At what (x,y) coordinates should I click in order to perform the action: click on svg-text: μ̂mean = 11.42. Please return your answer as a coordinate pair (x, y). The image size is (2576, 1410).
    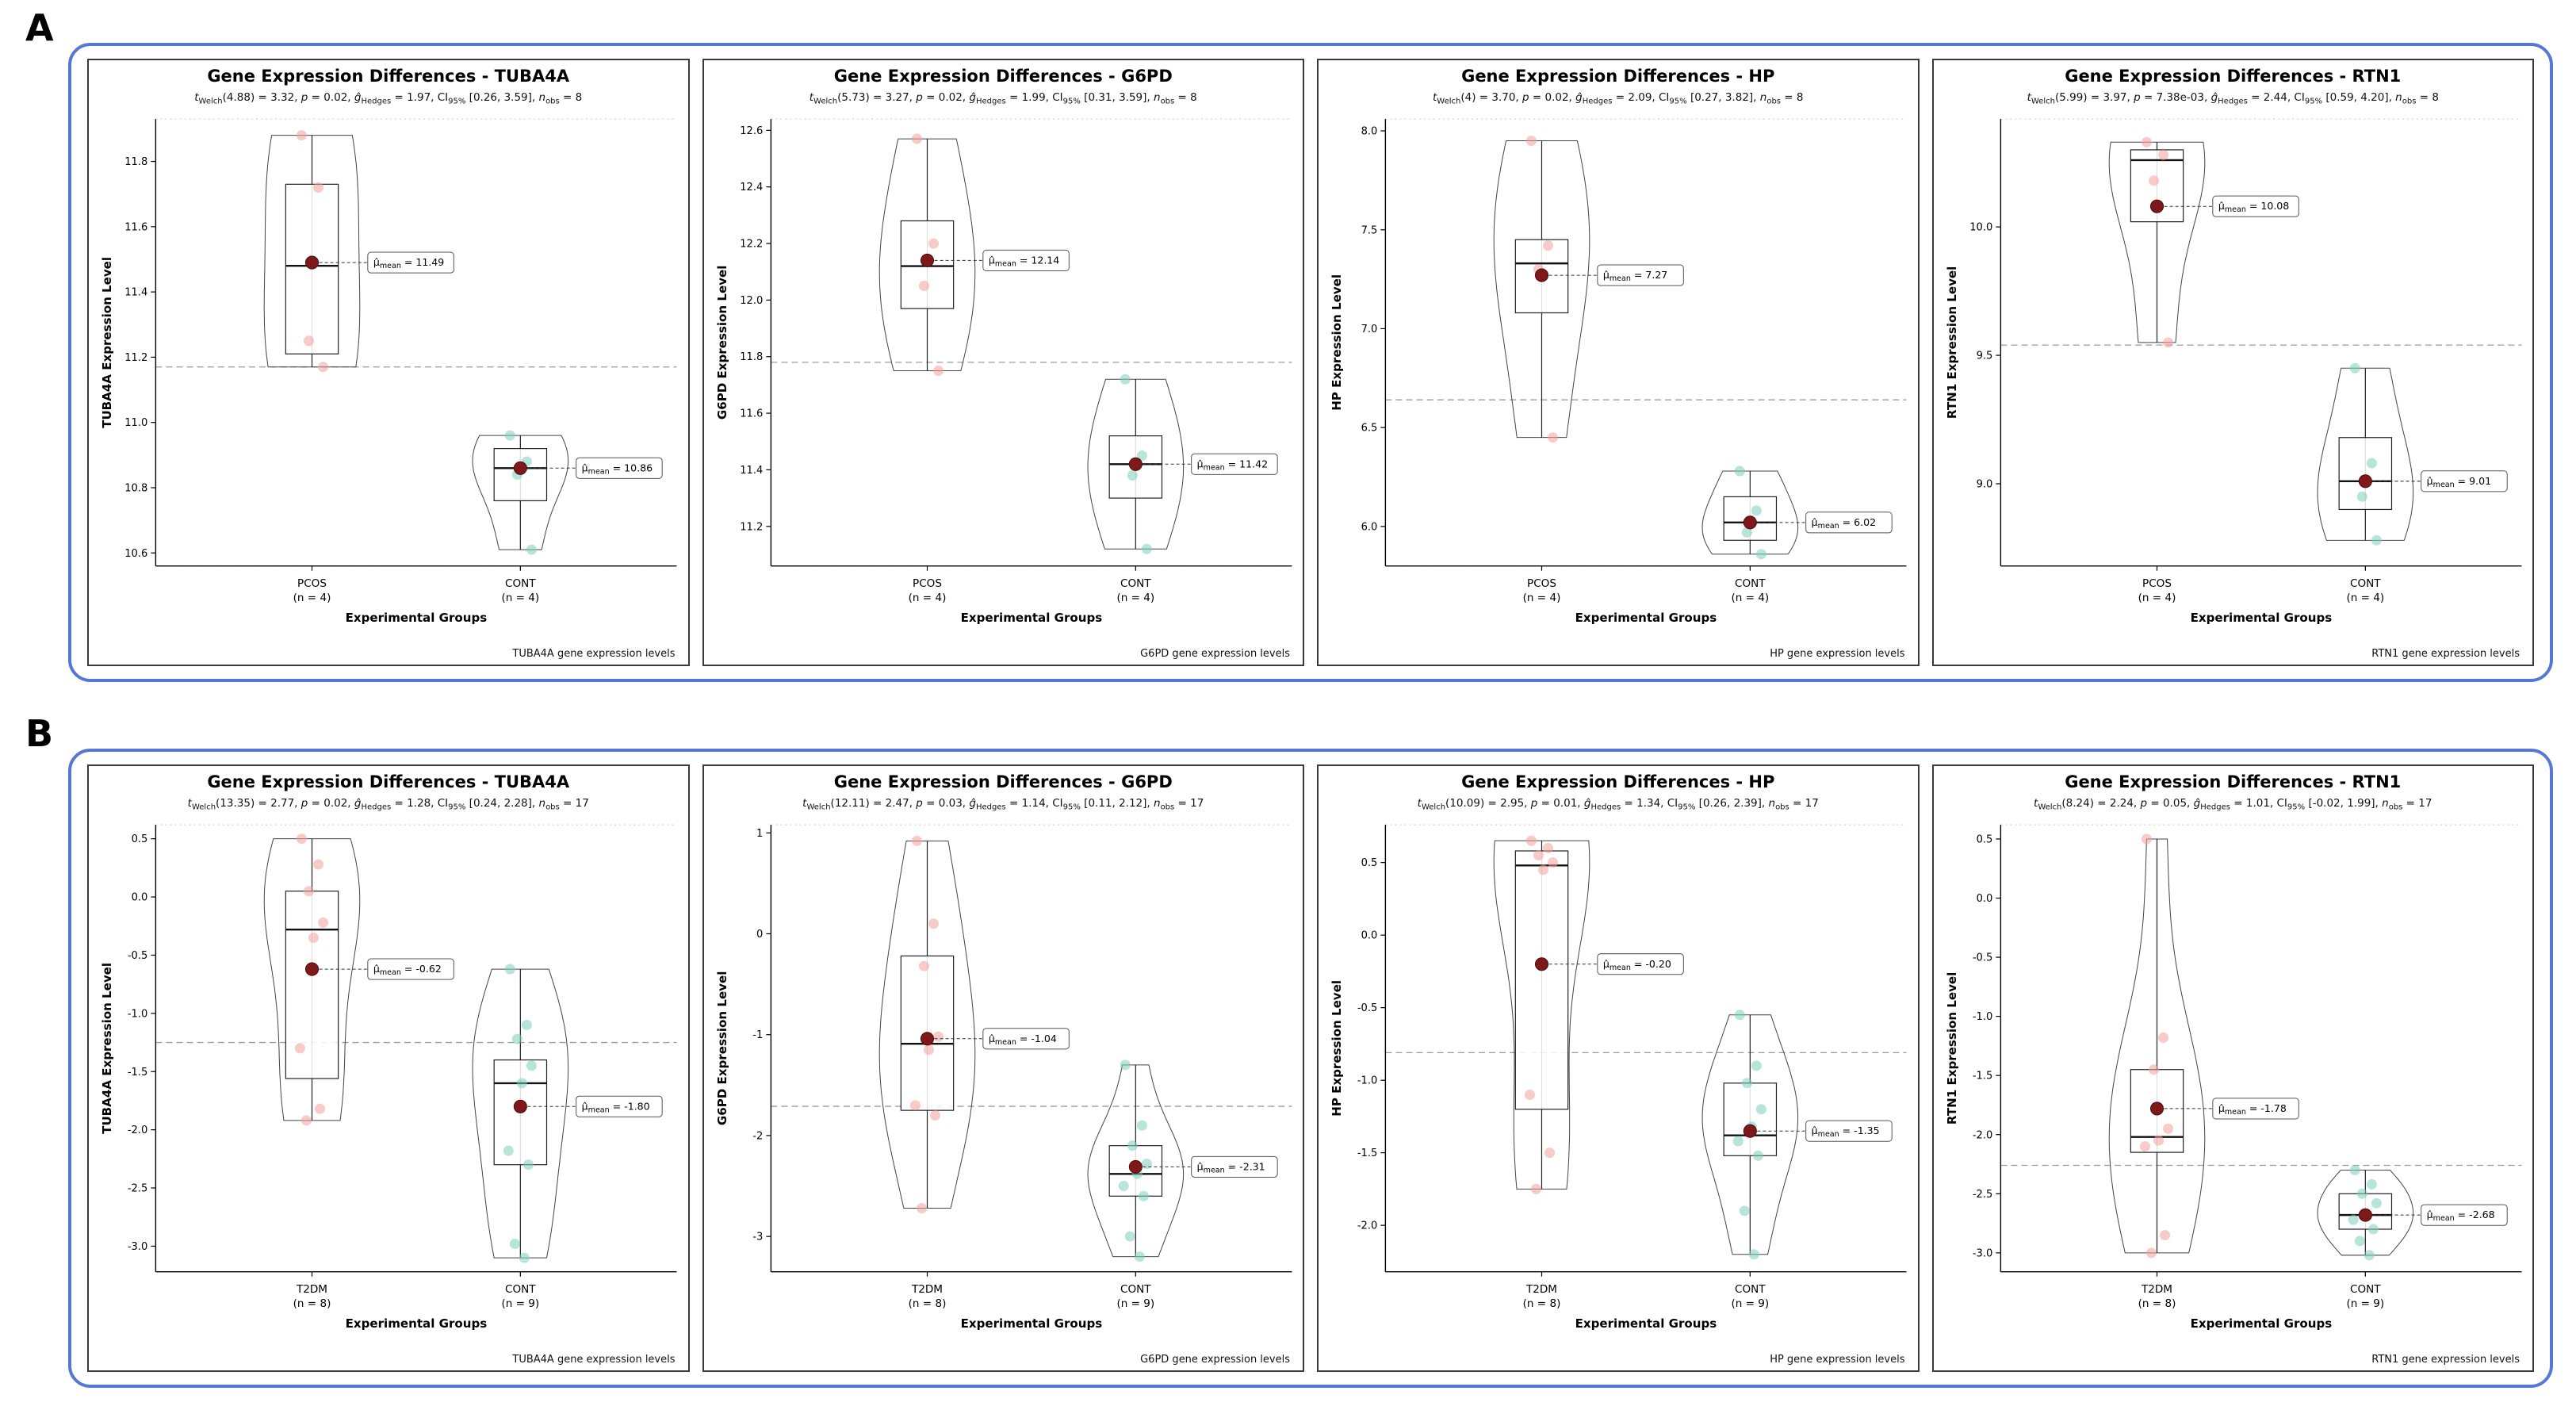
    Looking at the image, I should click on (1231, 465).